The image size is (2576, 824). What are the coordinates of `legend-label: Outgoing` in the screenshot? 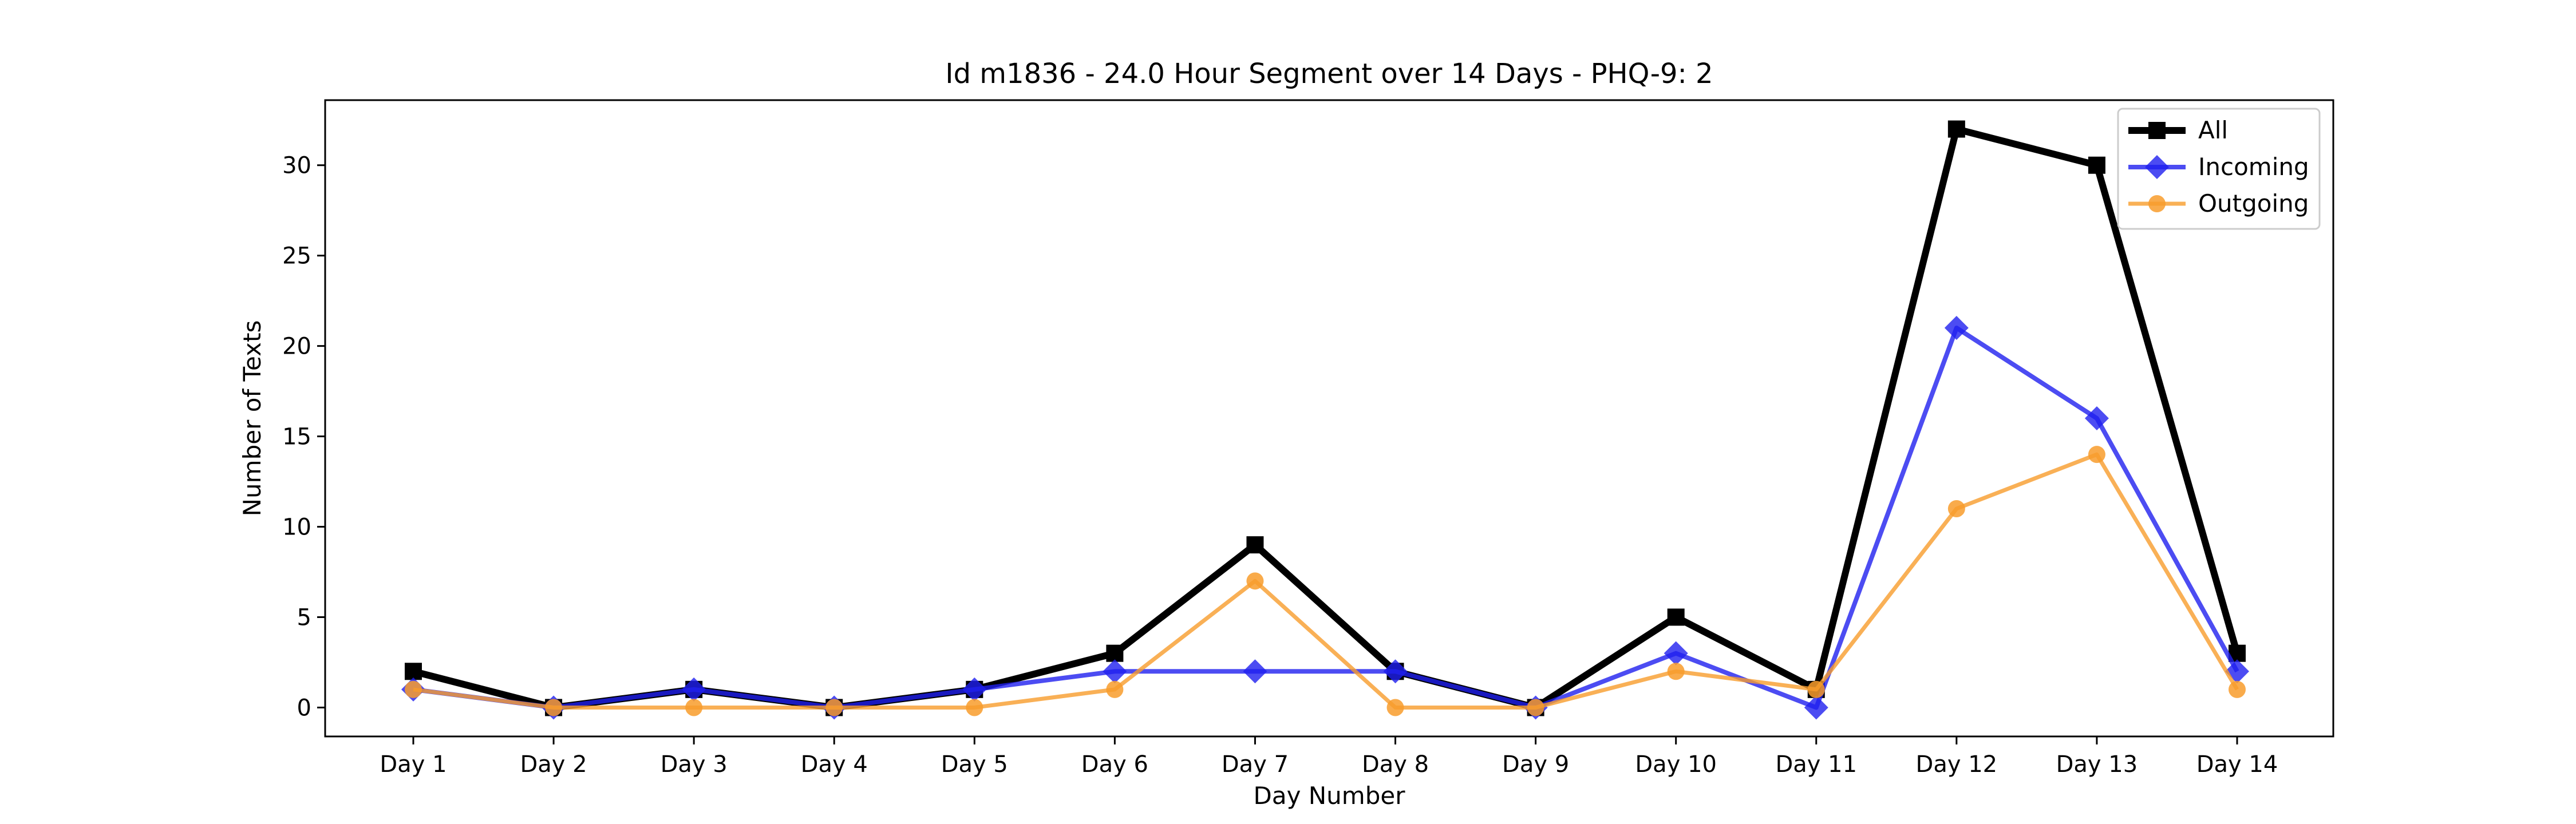 It's located at (2253, 203).